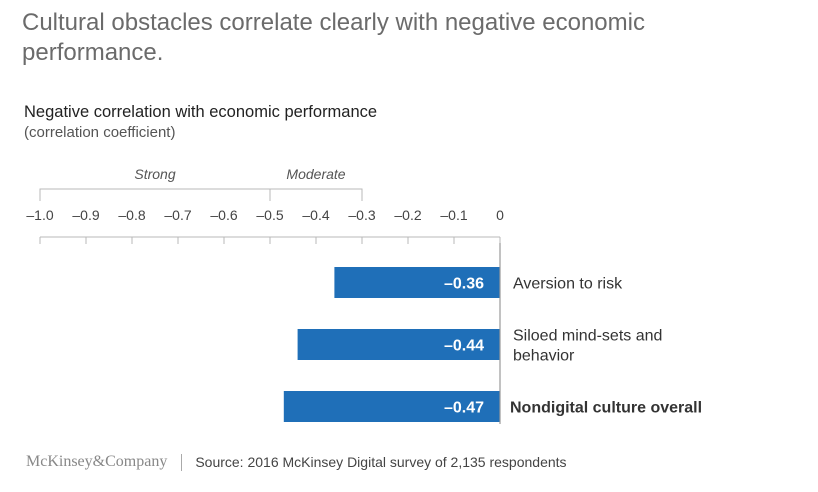 The image size is (818, 492). I want to click on tick-label: –1.0, so click(39, 215).